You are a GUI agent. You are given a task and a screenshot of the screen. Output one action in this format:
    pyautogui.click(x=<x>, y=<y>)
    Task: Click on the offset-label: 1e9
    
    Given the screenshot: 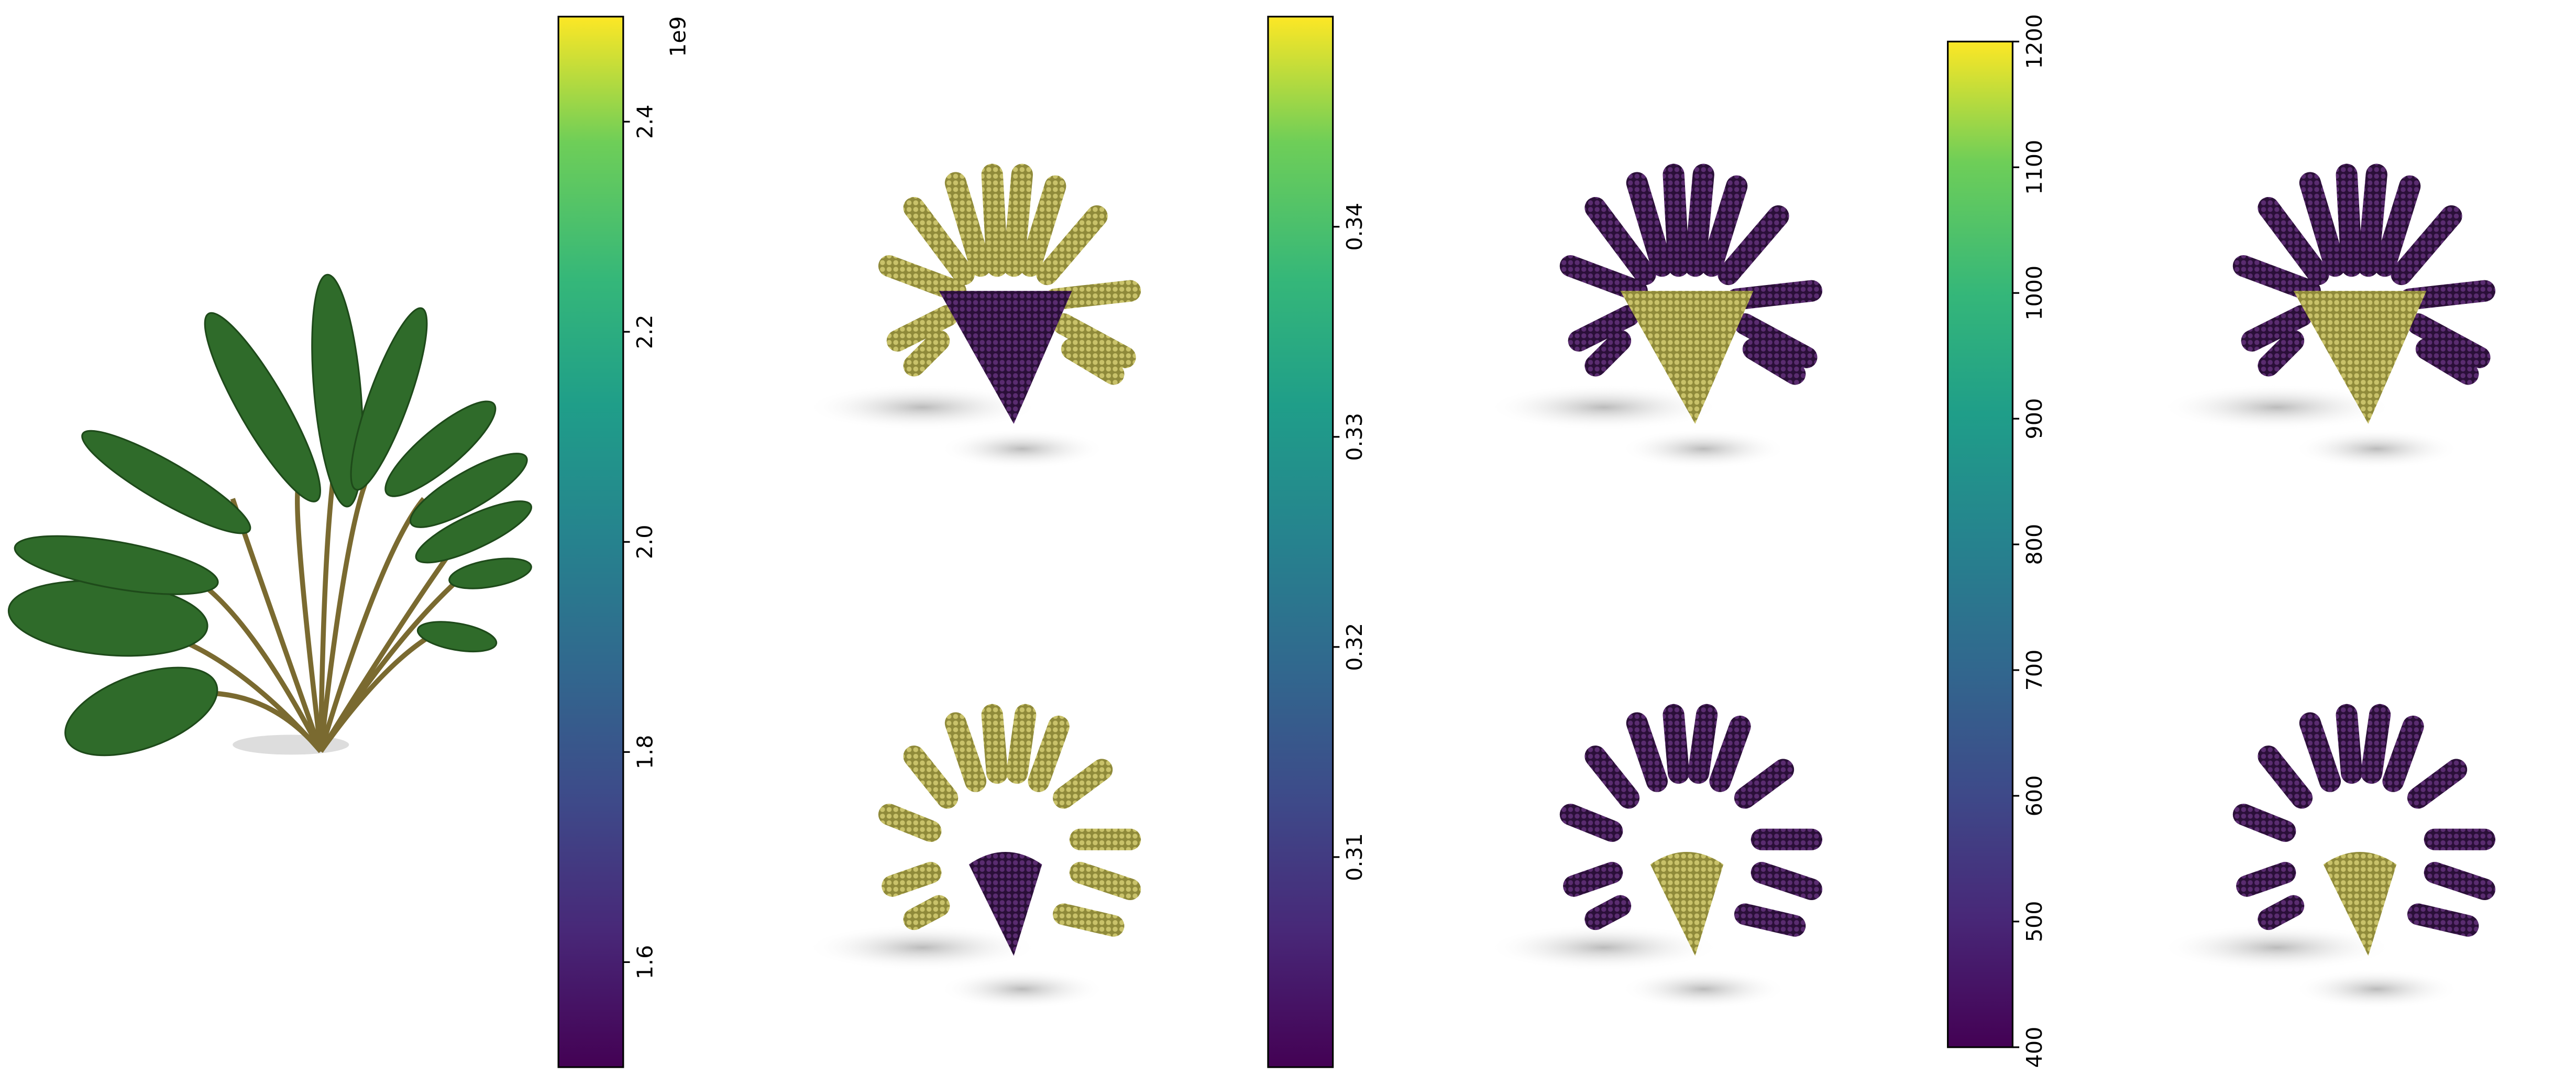 What is the action you would take?
    pyautogui.click(x=678, y=36)
    